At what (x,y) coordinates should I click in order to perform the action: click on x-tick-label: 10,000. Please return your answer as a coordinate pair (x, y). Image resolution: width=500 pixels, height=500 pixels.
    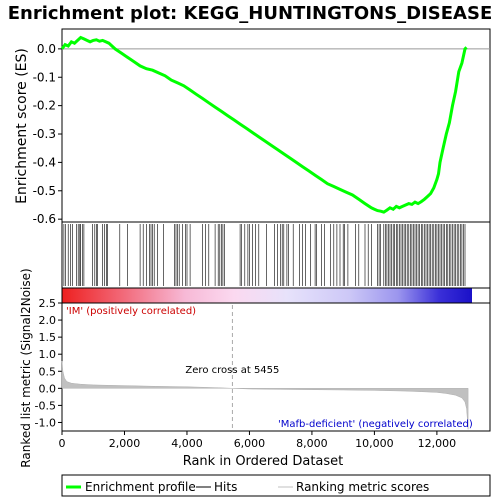
    Looking at the image, I should click on (374, 443).